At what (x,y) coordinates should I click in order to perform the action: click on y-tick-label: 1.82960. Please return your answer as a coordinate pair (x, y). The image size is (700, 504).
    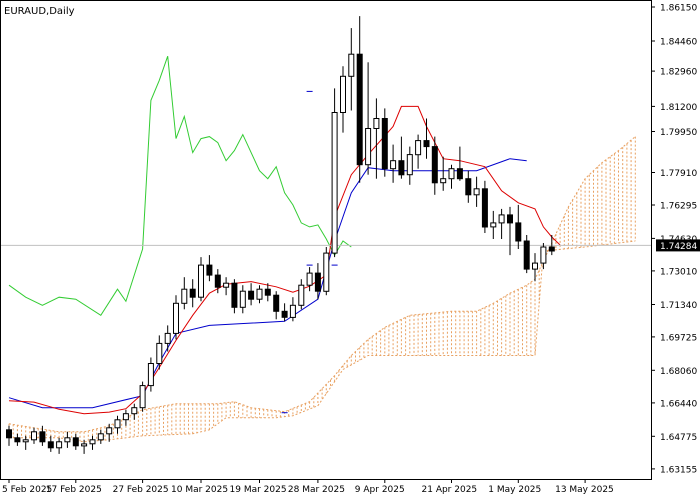
    Looking at the image, I should click on (678, 73).